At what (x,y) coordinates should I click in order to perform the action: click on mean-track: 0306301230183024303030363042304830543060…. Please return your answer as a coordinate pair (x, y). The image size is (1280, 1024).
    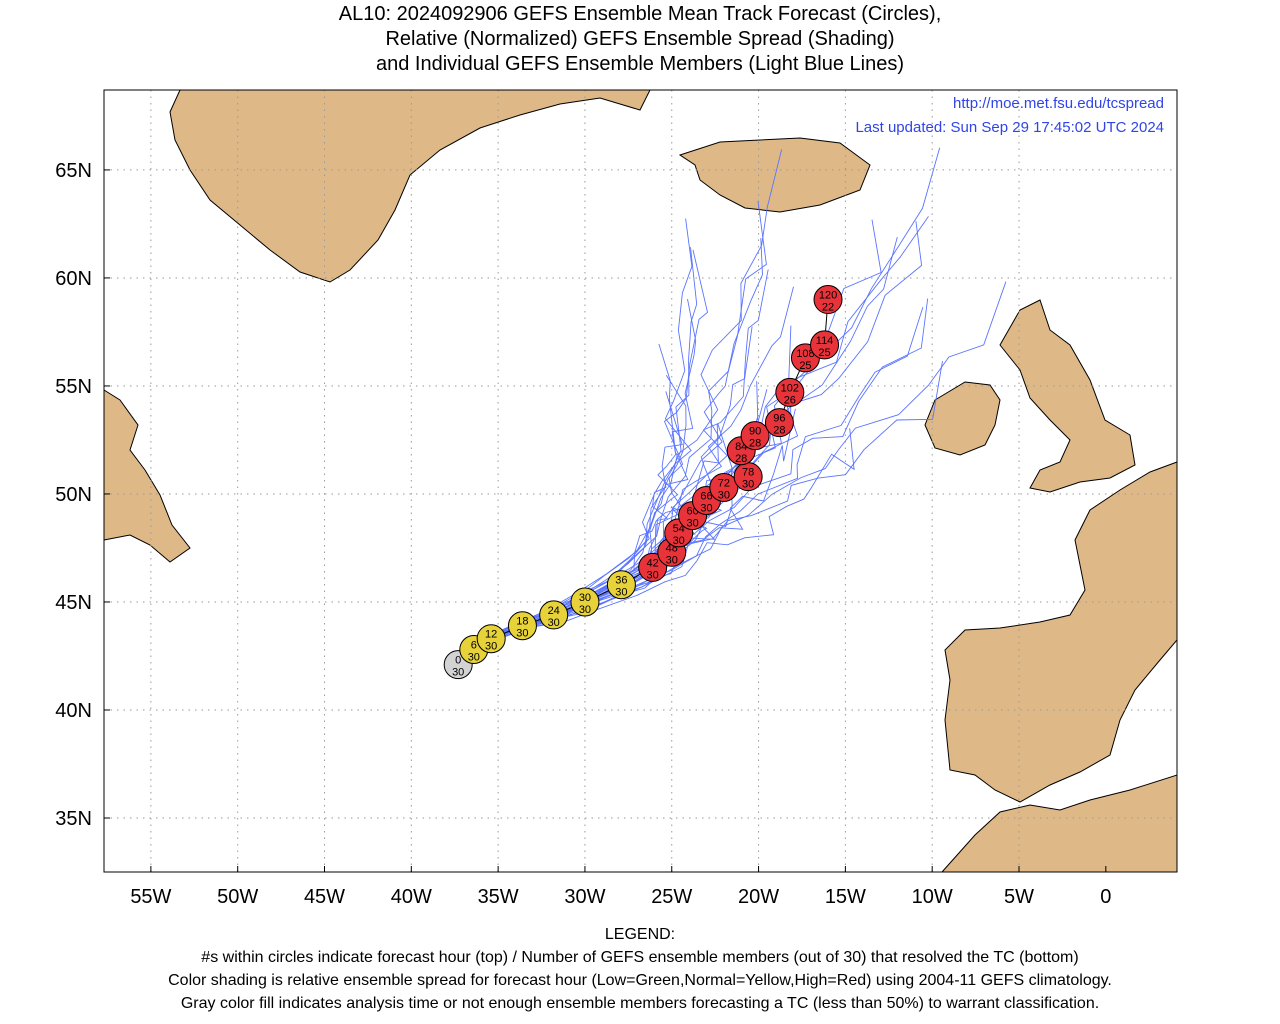
    Looking at the image, I should click on (643, 482).